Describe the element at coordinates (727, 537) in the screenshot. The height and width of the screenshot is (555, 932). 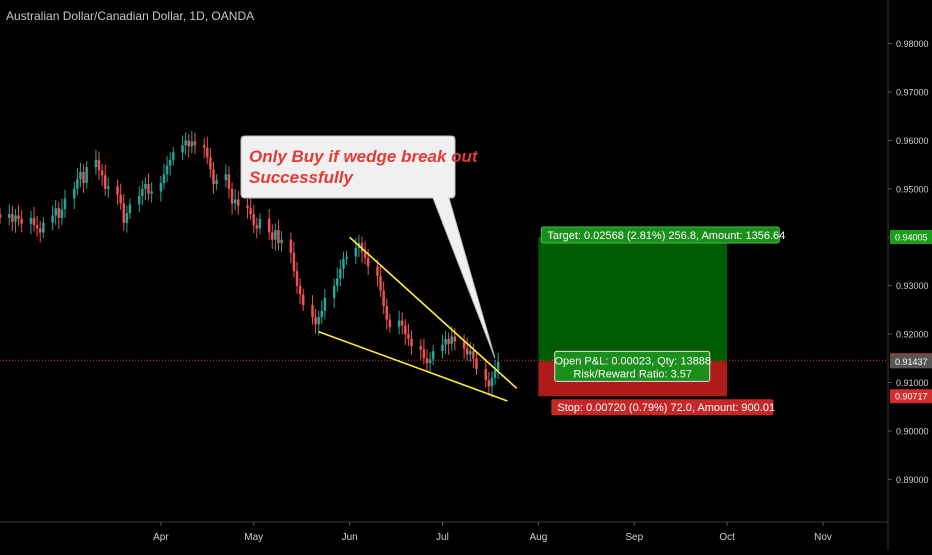
I see `x-tick-label: Oct` at that location.